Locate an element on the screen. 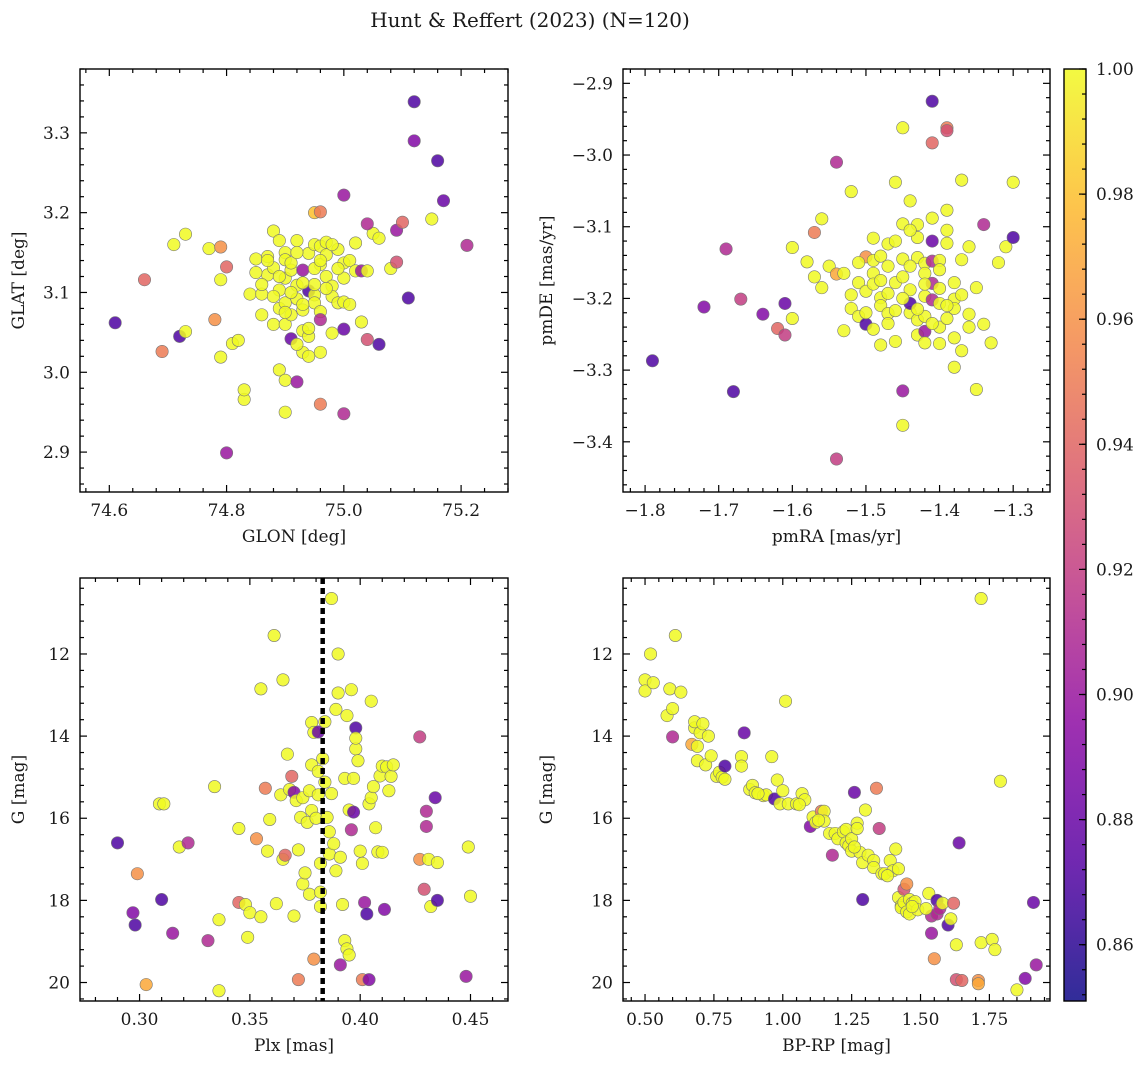 The width and height of the screenshot is (1148, 1068). colorbar-tick-label: 0.86 is located at coordinates (1115, 946).